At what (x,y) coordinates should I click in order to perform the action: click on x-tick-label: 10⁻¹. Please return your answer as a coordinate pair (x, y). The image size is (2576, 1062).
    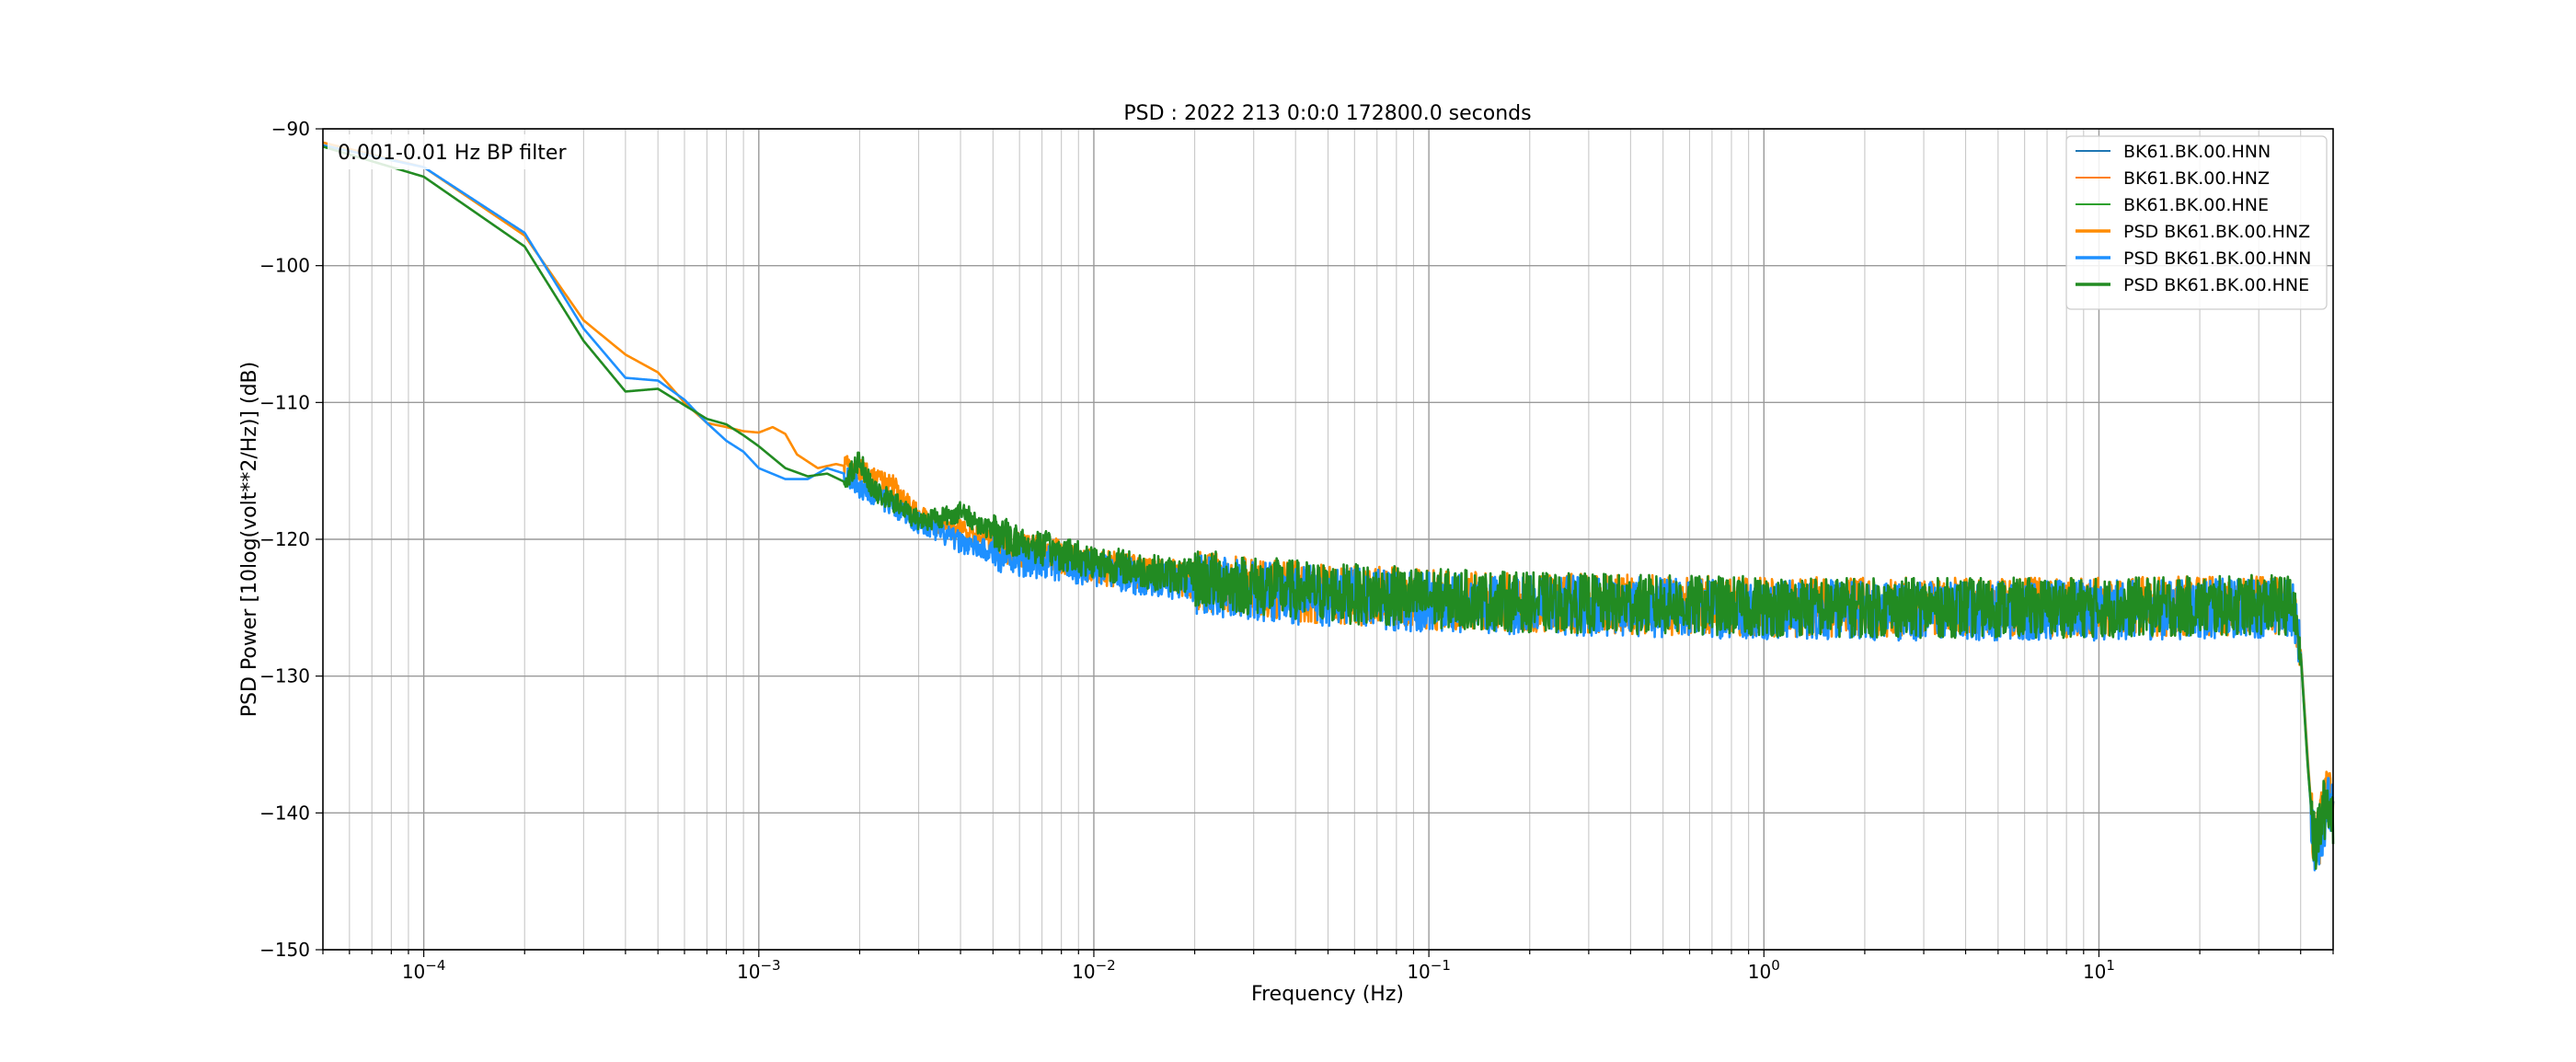
    Looking at the image, I should click on (1429, 970).